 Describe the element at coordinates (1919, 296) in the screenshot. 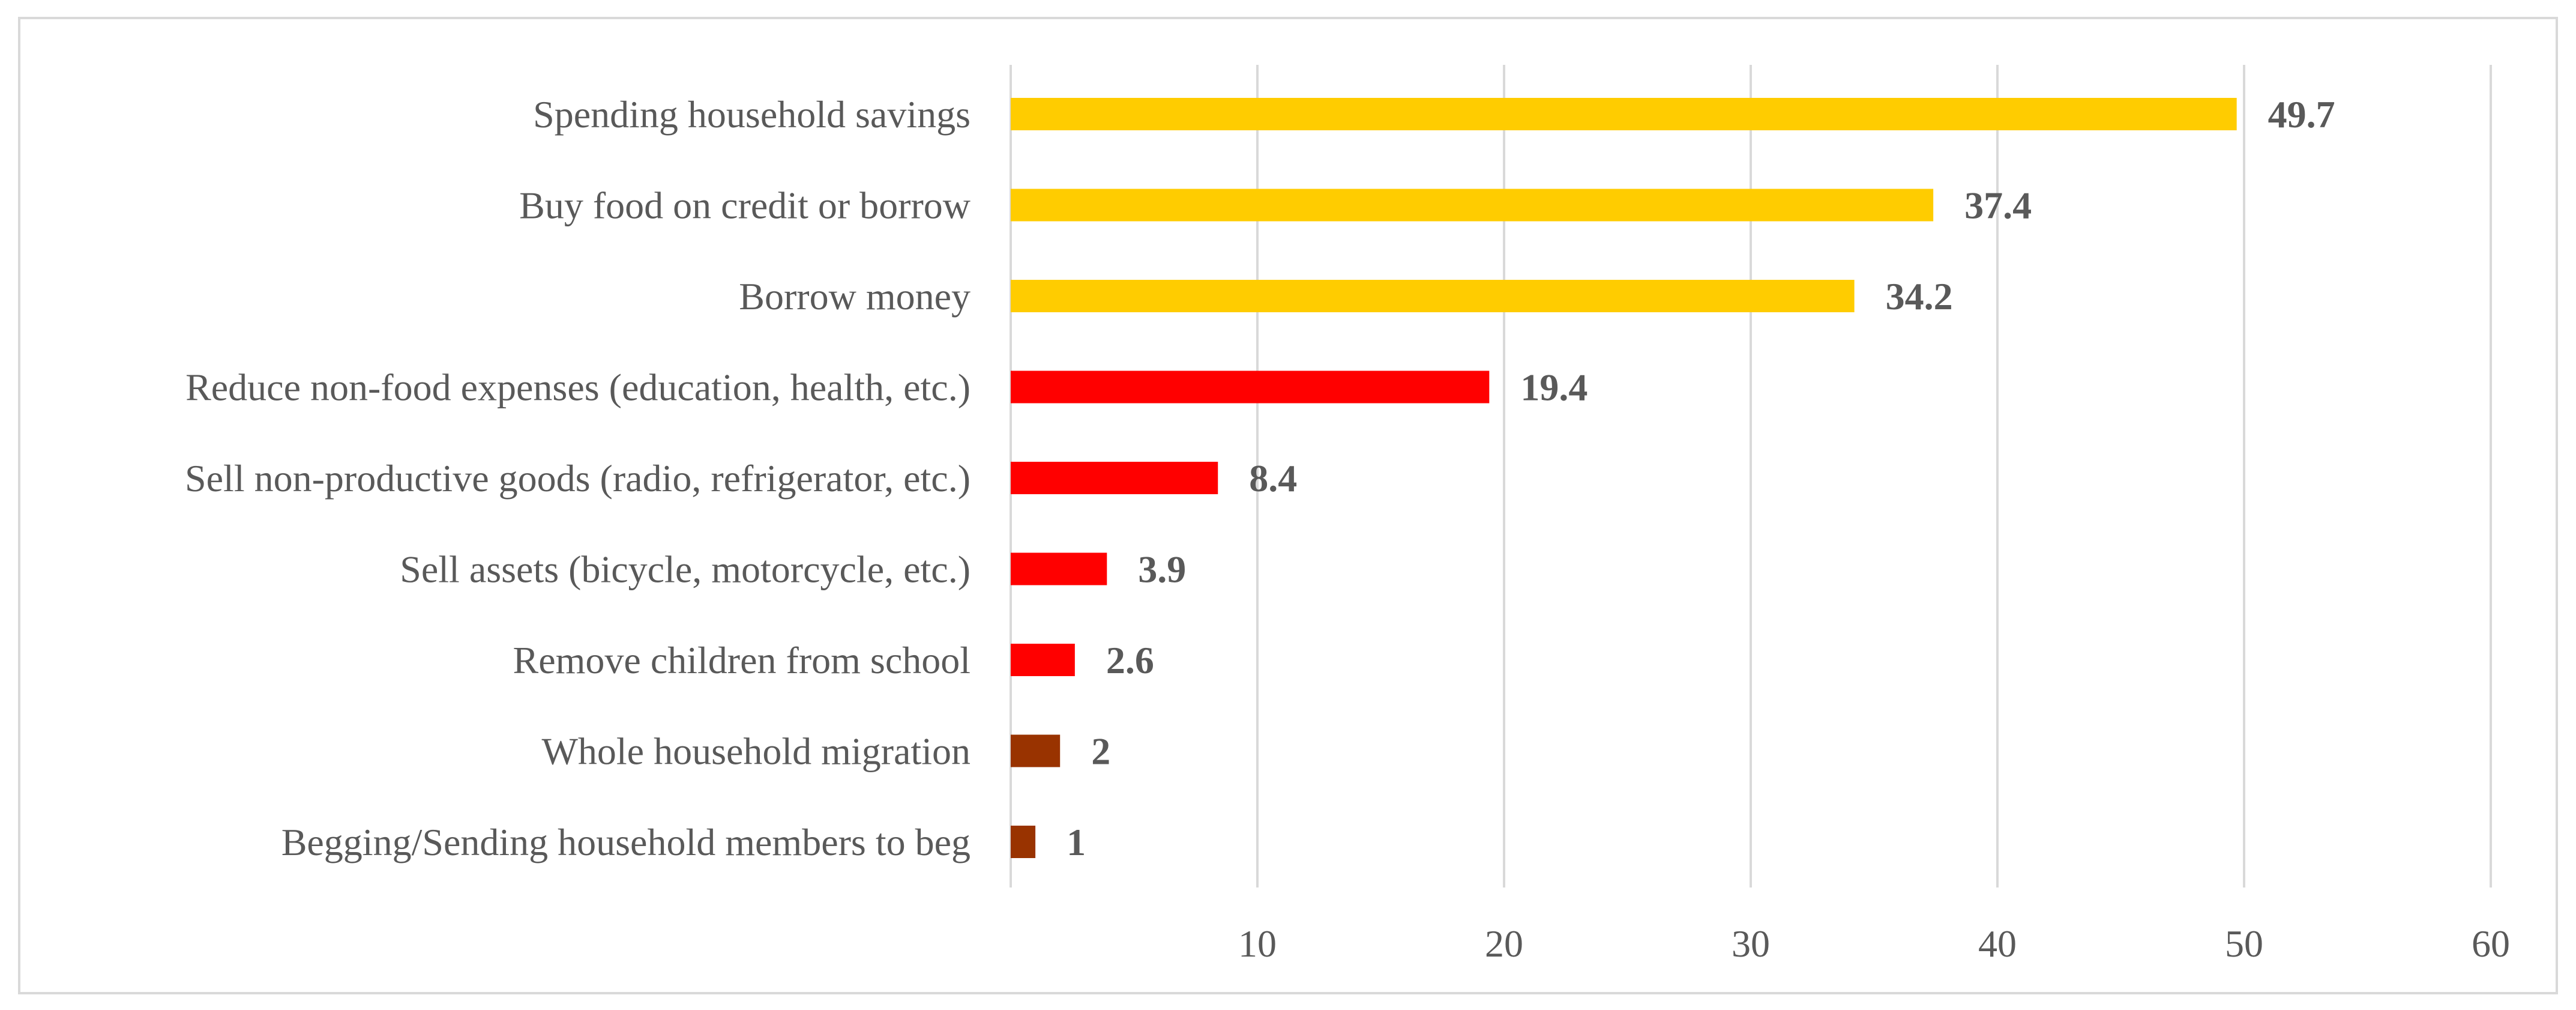

I see `data-label: 34.2` at that location.